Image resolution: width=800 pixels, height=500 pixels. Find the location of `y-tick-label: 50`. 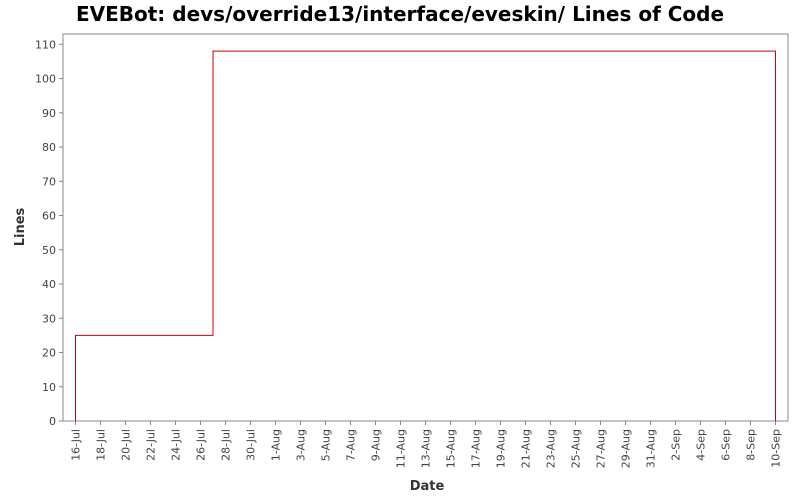

y-tick-label: 50 is located at coordinates (49, 250).